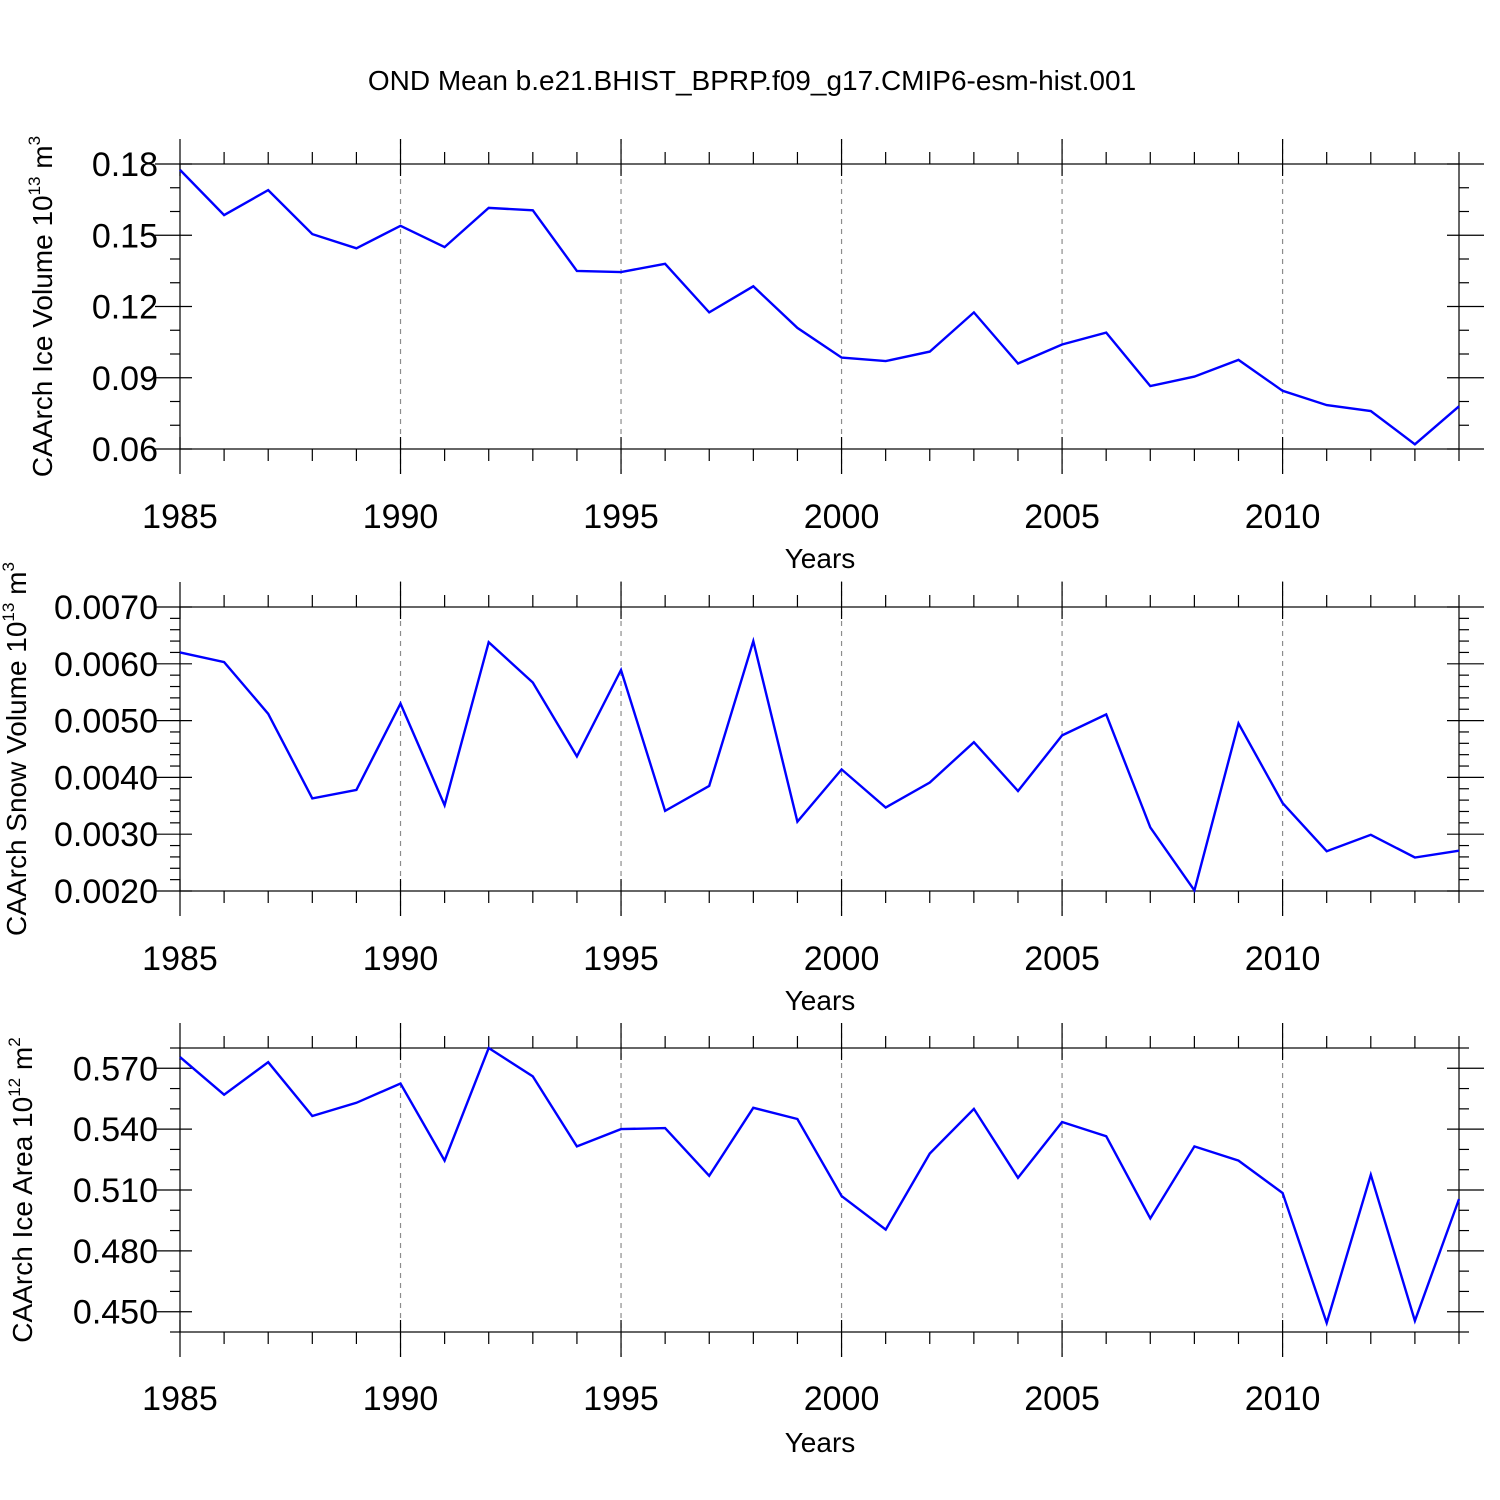  Describe the element at coordinates (21, 1189) in the screenshot. I see `y-axis-label: CAArch Ice Area 1012 m2` at that location.